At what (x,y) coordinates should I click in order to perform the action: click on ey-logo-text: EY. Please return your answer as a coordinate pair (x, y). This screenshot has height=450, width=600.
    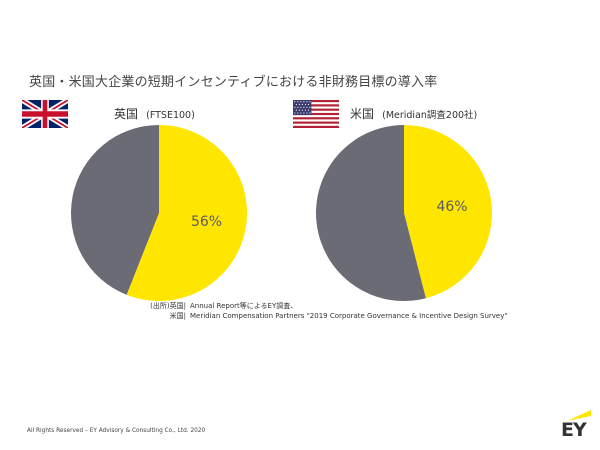
    Looking at the image, I should click on (574, 430).